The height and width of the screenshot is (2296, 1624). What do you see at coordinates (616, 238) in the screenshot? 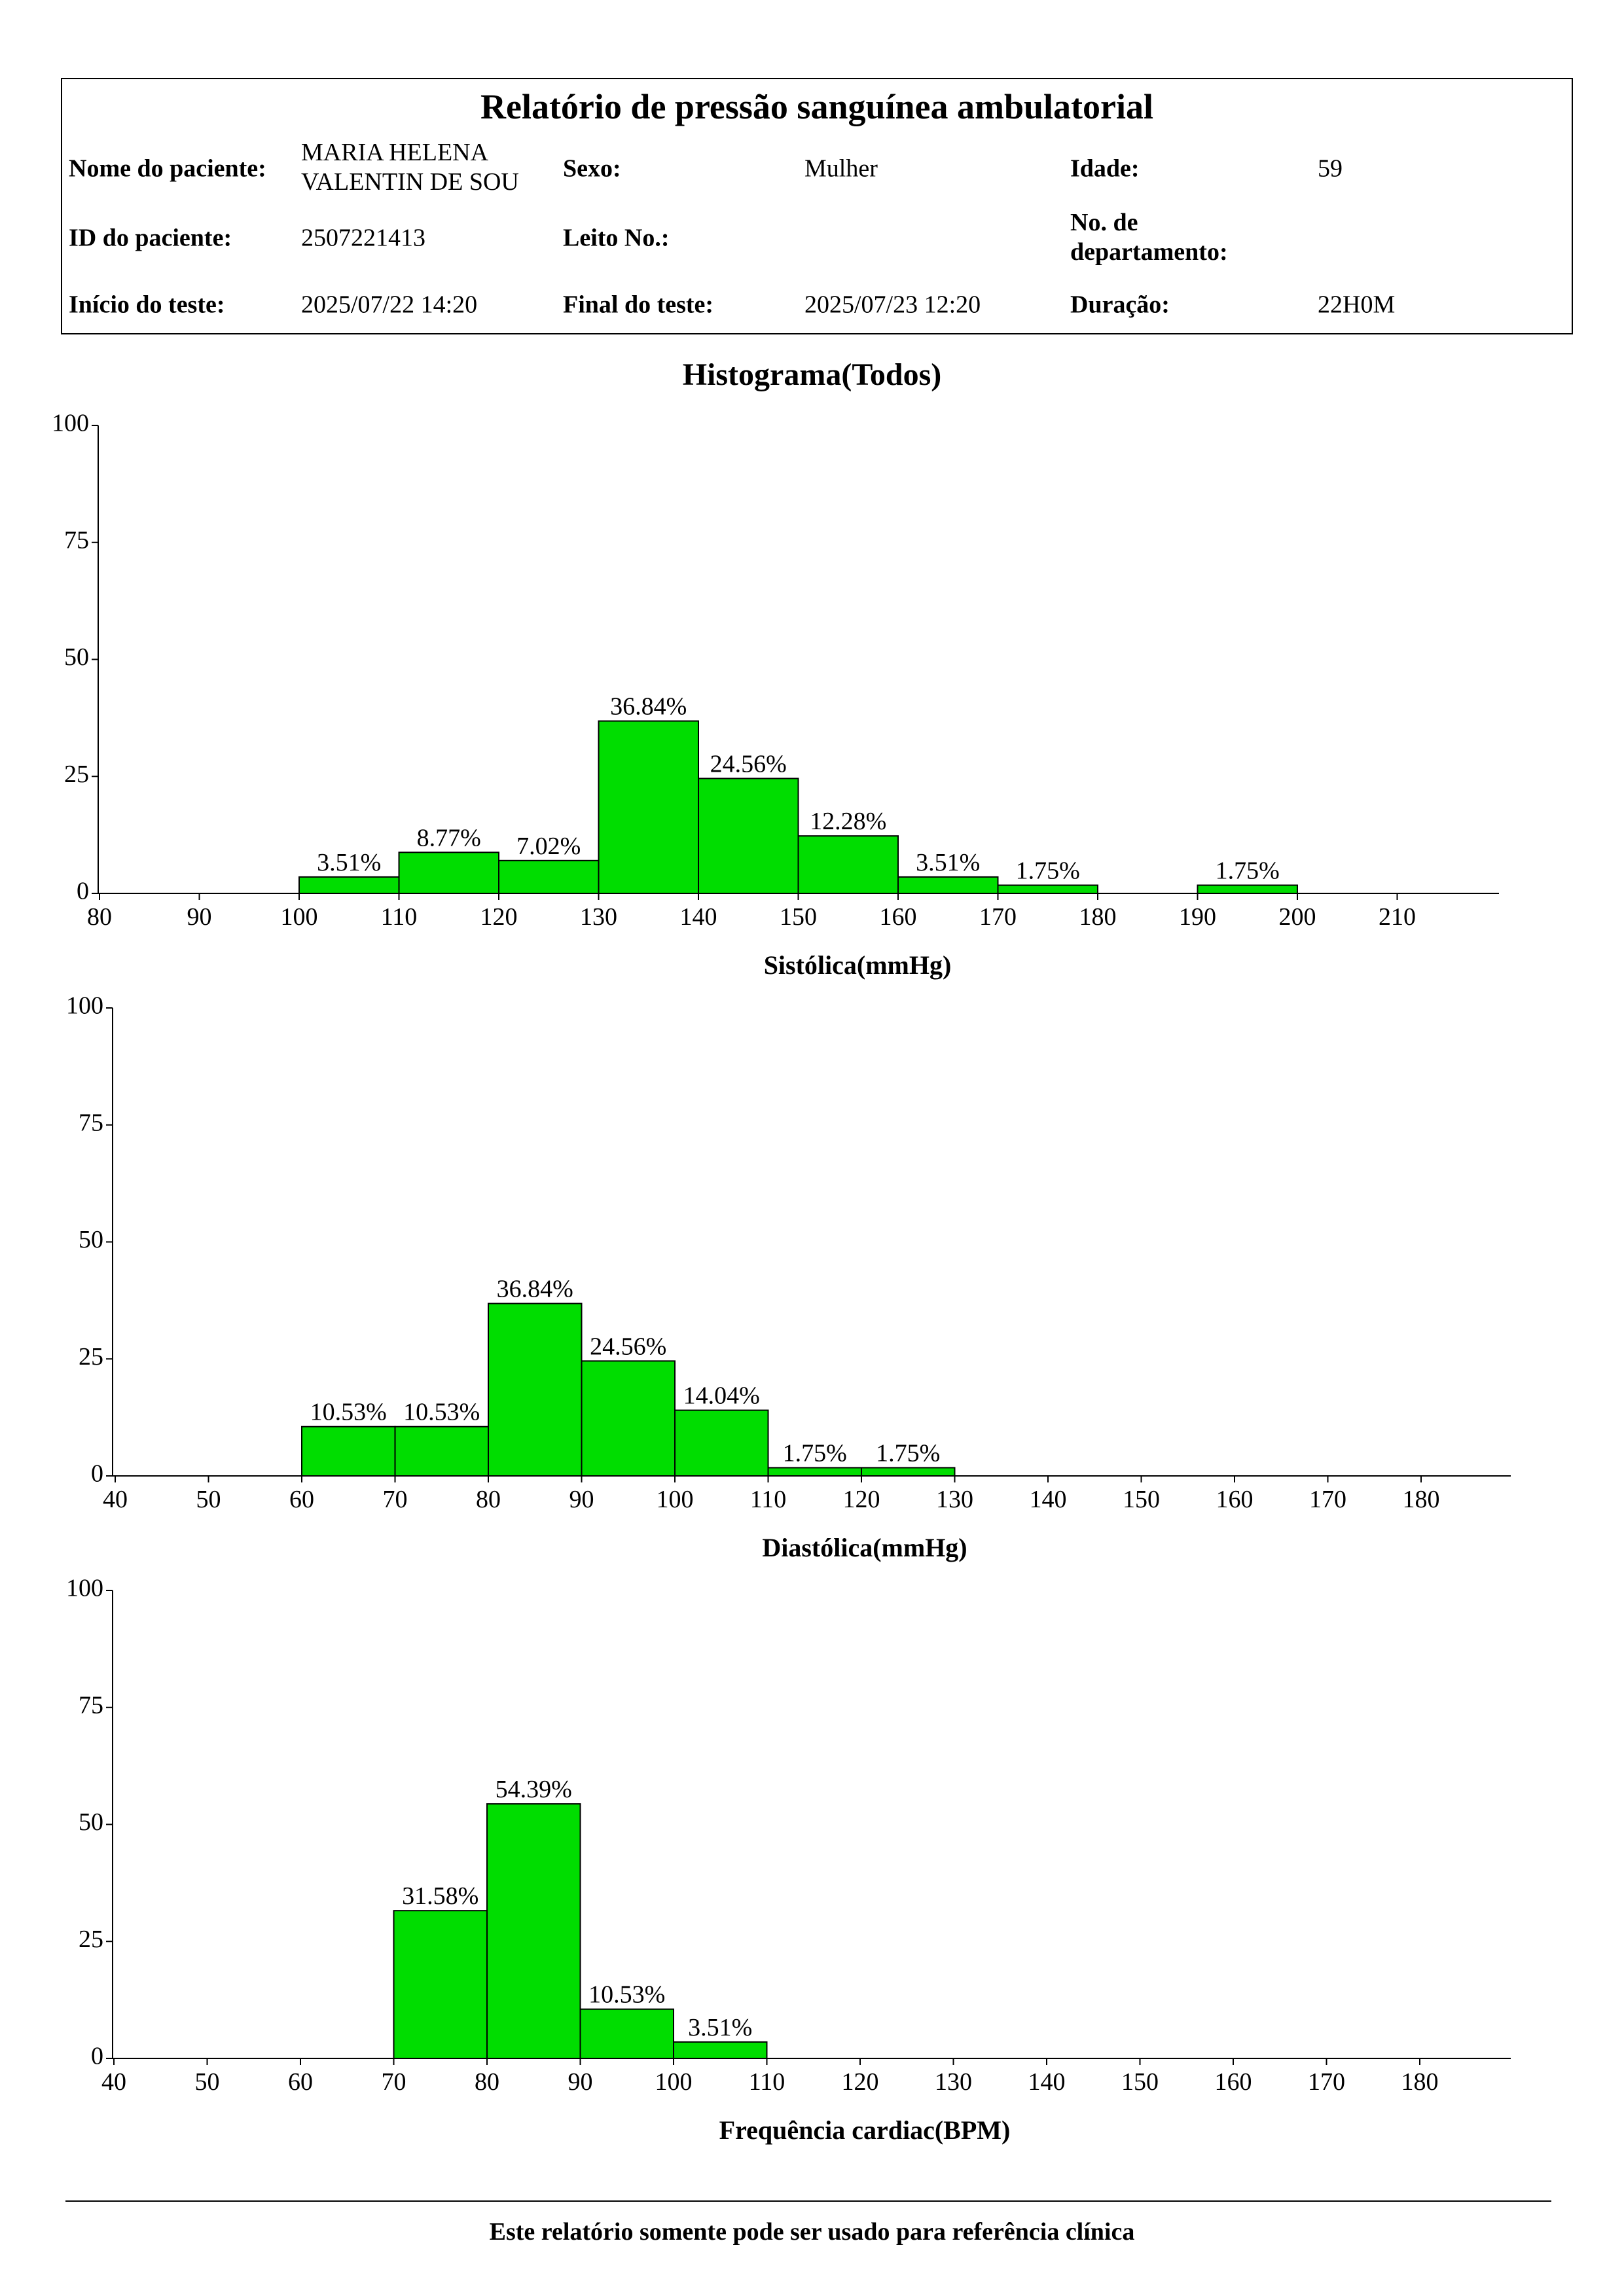
I see `bed-label: Leito No.:` at bounding box center [616, 238].